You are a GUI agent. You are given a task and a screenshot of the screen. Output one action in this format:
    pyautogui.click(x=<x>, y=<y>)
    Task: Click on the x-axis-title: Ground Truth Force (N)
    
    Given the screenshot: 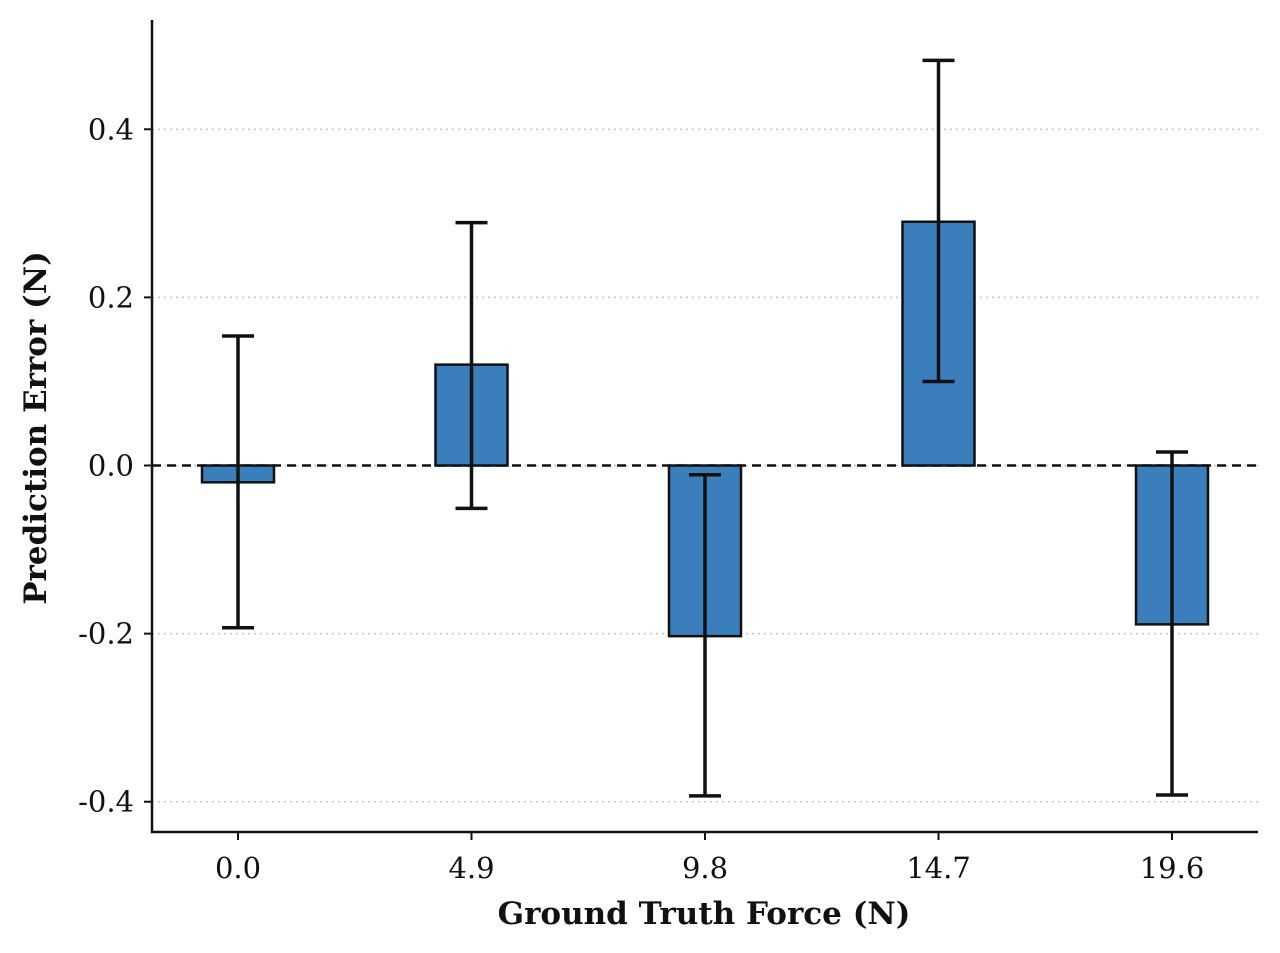 What is the action you would take?
    pyautogui.click(x=704, y=914)
    